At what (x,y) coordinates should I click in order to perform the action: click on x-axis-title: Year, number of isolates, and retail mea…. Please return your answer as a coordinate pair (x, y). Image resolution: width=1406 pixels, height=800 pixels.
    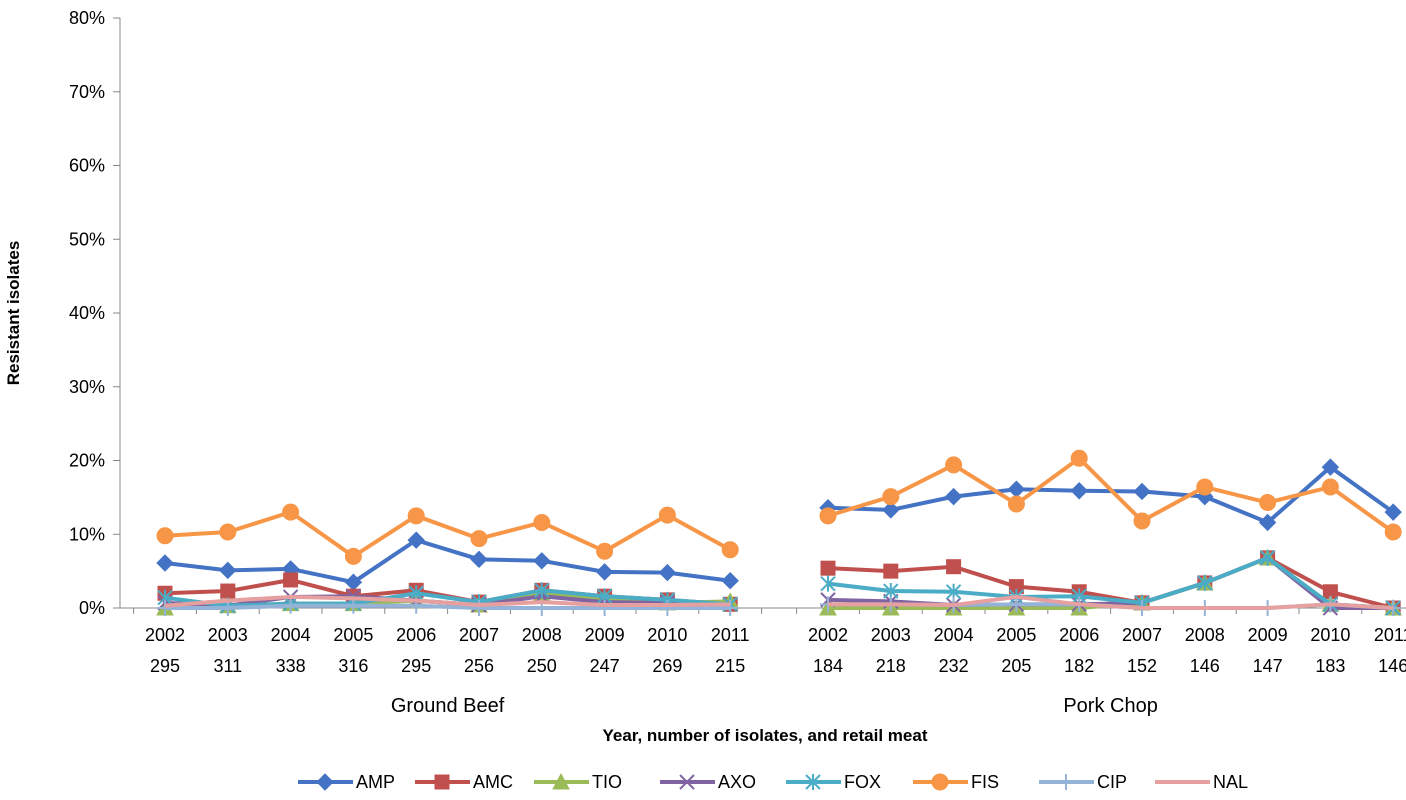
    Looking at the image, I should click on (764, 735).